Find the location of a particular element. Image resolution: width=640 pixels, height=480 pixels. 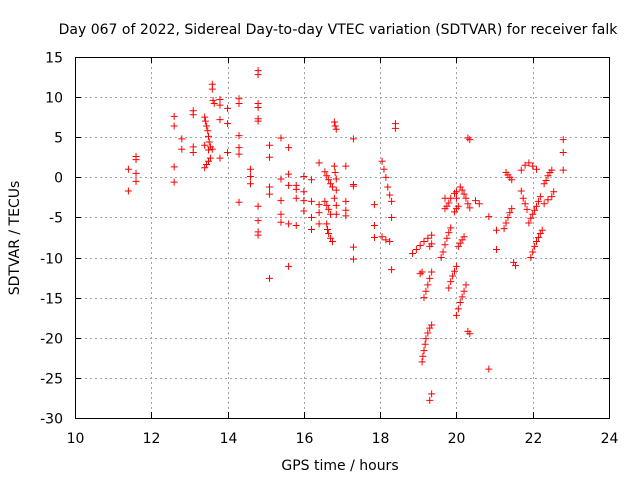

x-tick-label: 16 is located at coordinates (305, 439).